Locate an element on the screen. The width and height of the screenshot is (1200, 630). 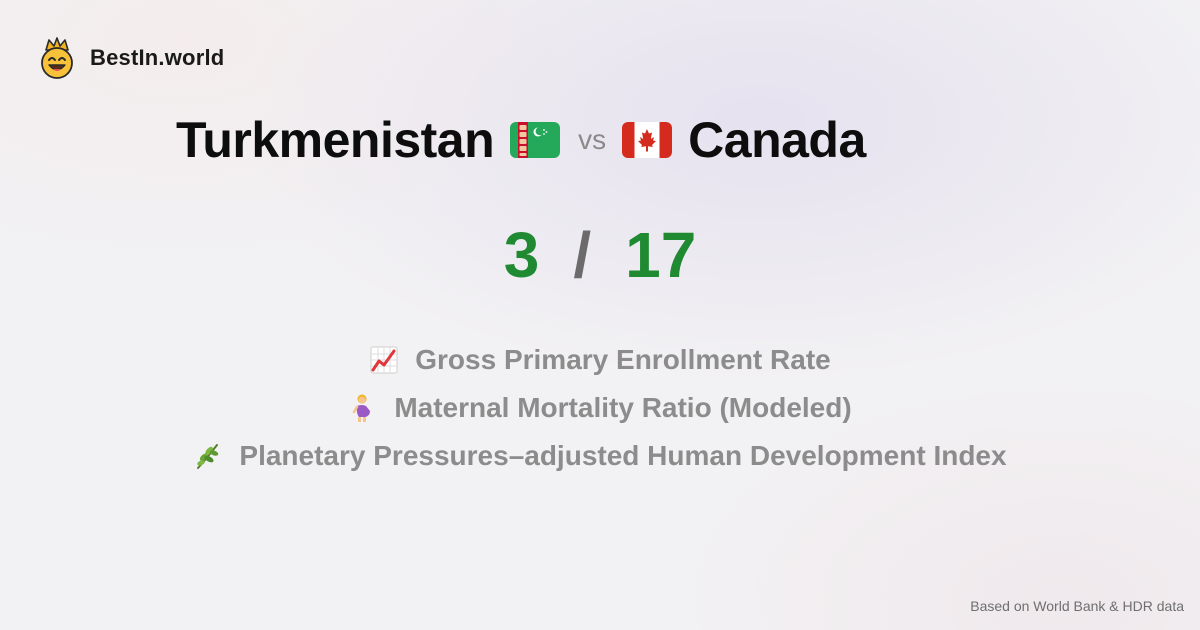
country-b-name: Canada is located at coordinates (777, 140).